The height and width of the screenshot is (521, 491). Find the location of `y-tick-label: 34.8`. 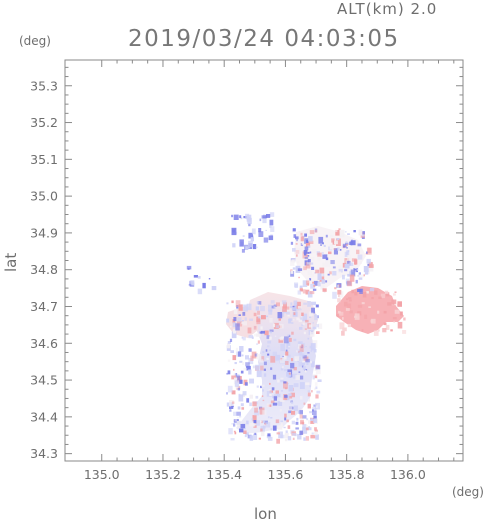

y-tick-label: 34.8 is located at coordinates (44, 269).